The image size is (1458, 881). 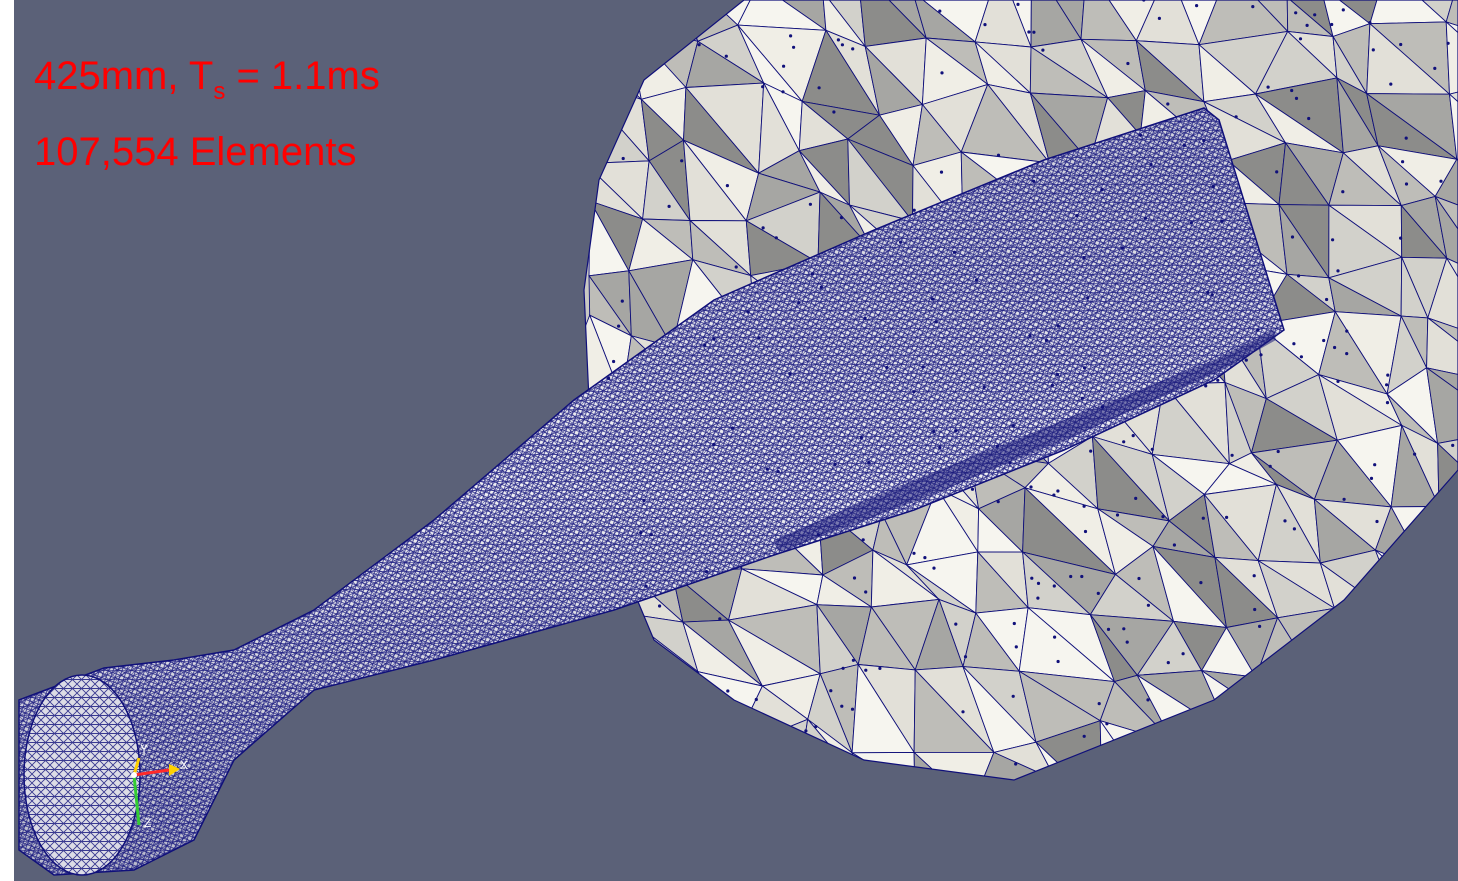 I want to click on orientation-axes: X Y Z, so click(x=151, y=790).